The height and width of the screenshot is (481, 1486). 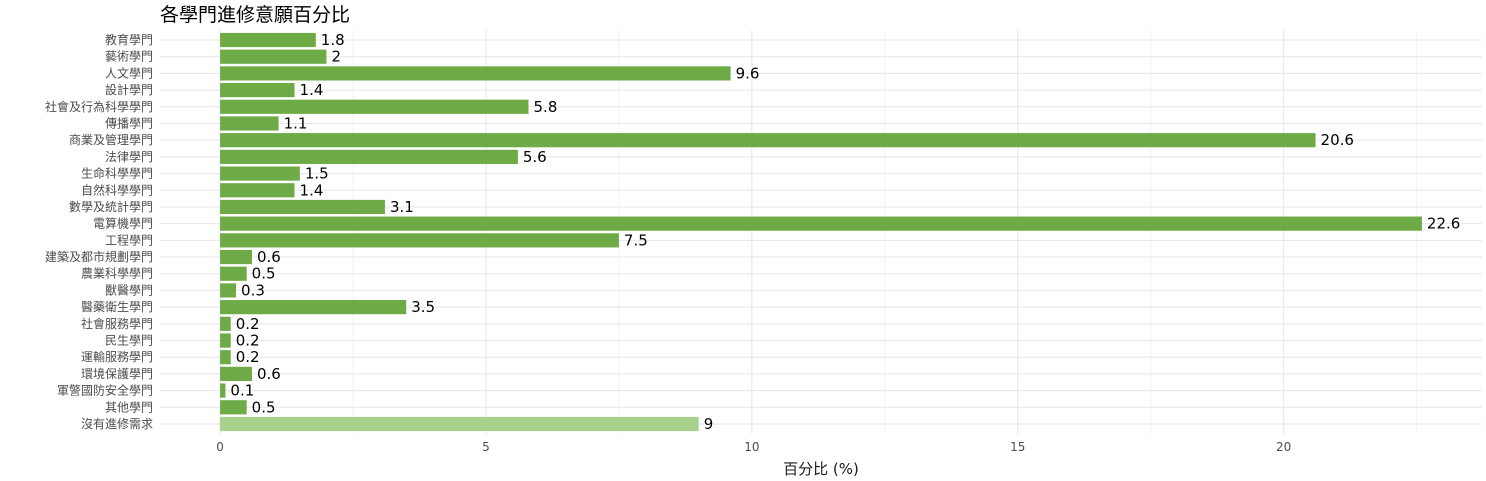 I want to click on x-axis-title: 百分比 (%), so click(x=821, y=469).